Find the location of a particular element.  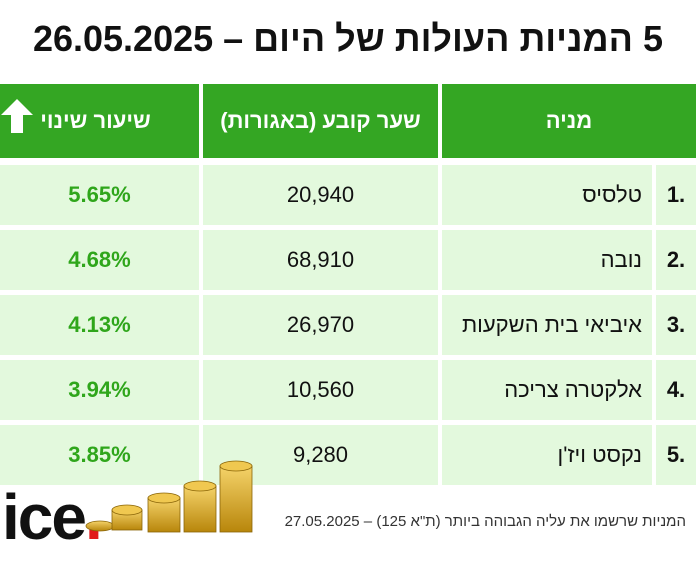

stock-name-cell: נקסט ויז'ן is located at coordinates (547, 455).